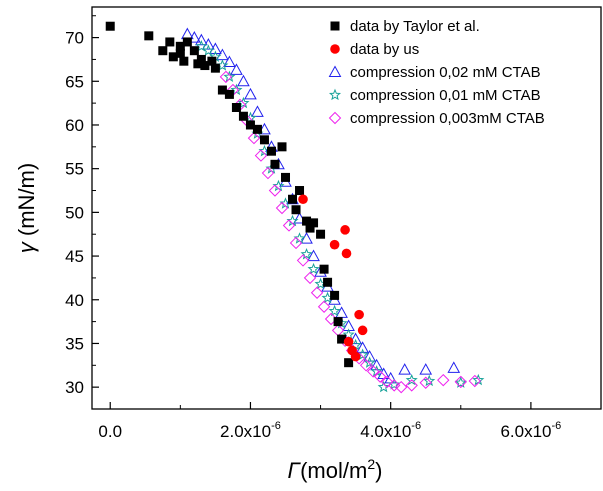 This screenshot has width=603, height=491. I want to click on y-tick-label: 45, so click(74, 256).